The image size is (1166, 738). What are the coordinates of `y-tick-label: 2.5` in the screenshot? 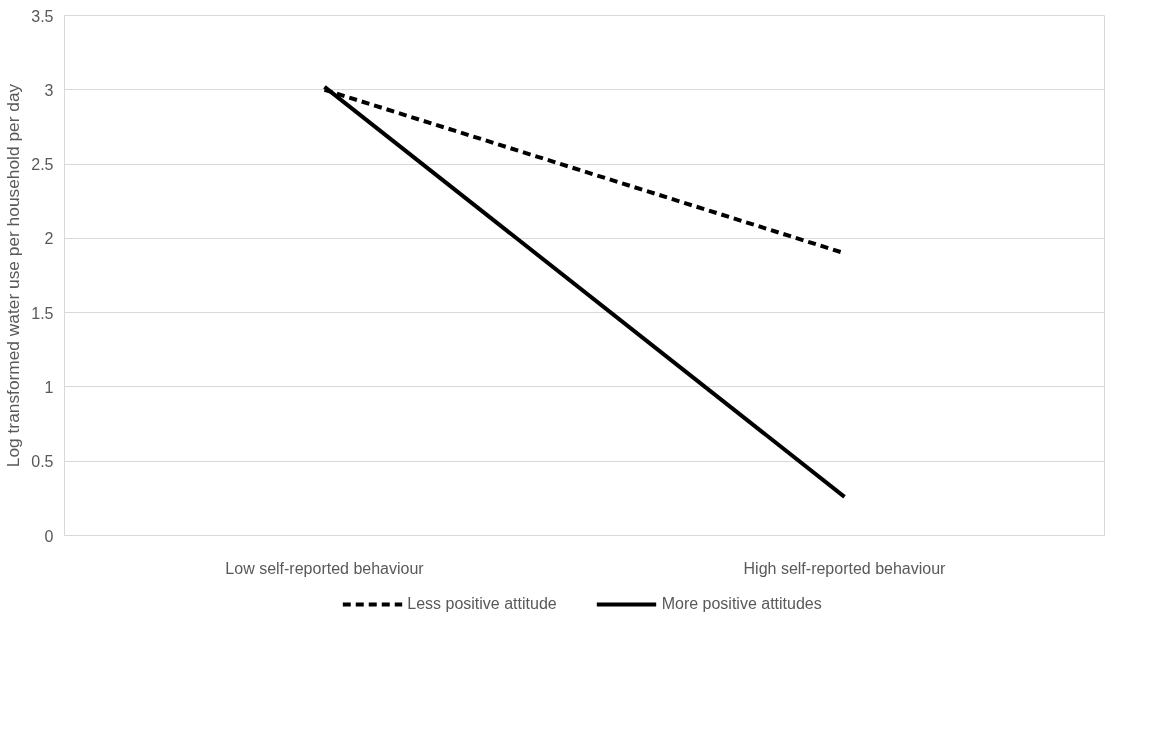 It's located at (42, 165).